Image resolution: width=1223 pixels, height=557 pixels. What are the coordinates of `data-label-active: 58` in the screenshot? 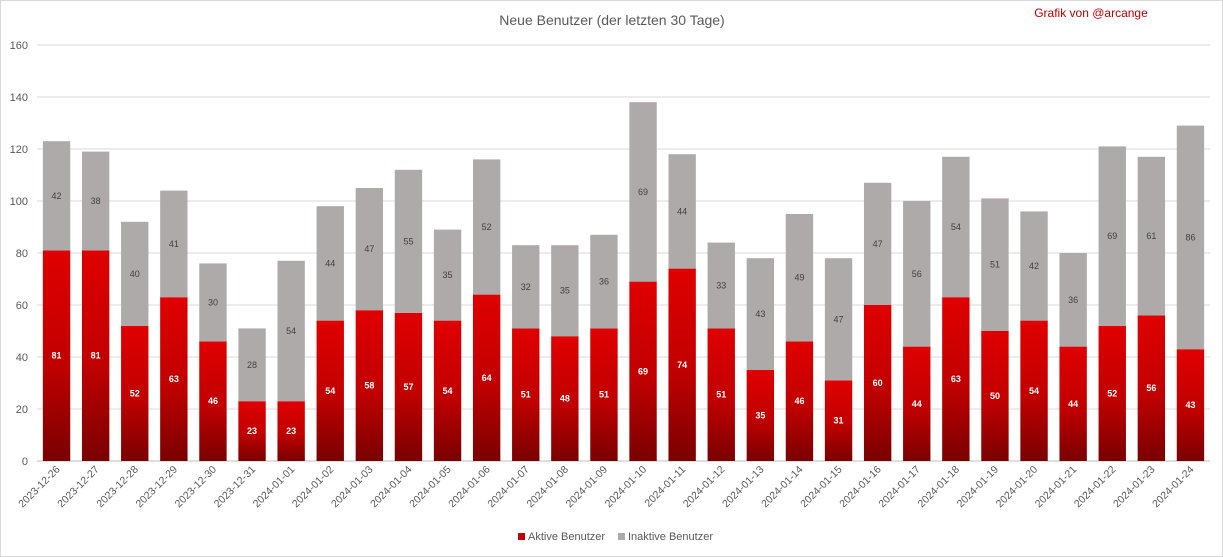 It's located at (369, 386).